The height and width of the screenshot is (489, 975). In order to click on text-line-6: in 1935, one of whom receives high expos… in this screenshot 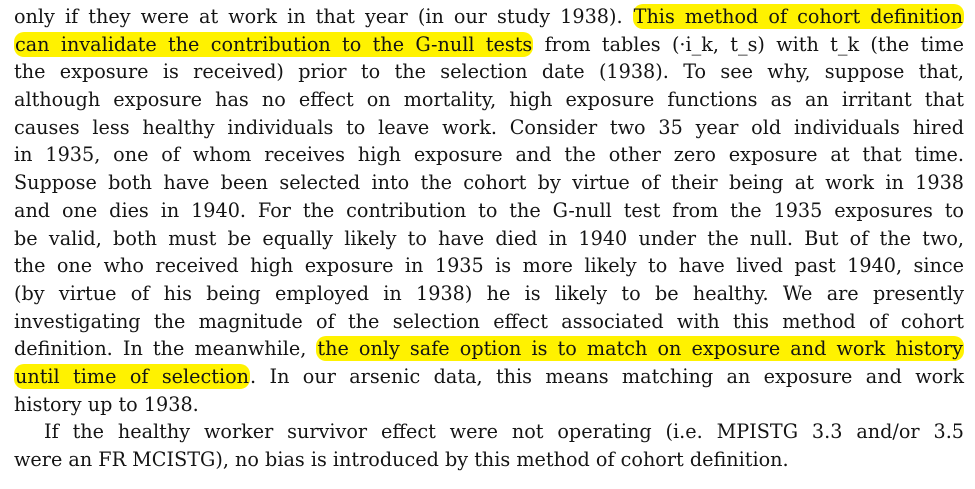, I will do `click(489, 155)`.